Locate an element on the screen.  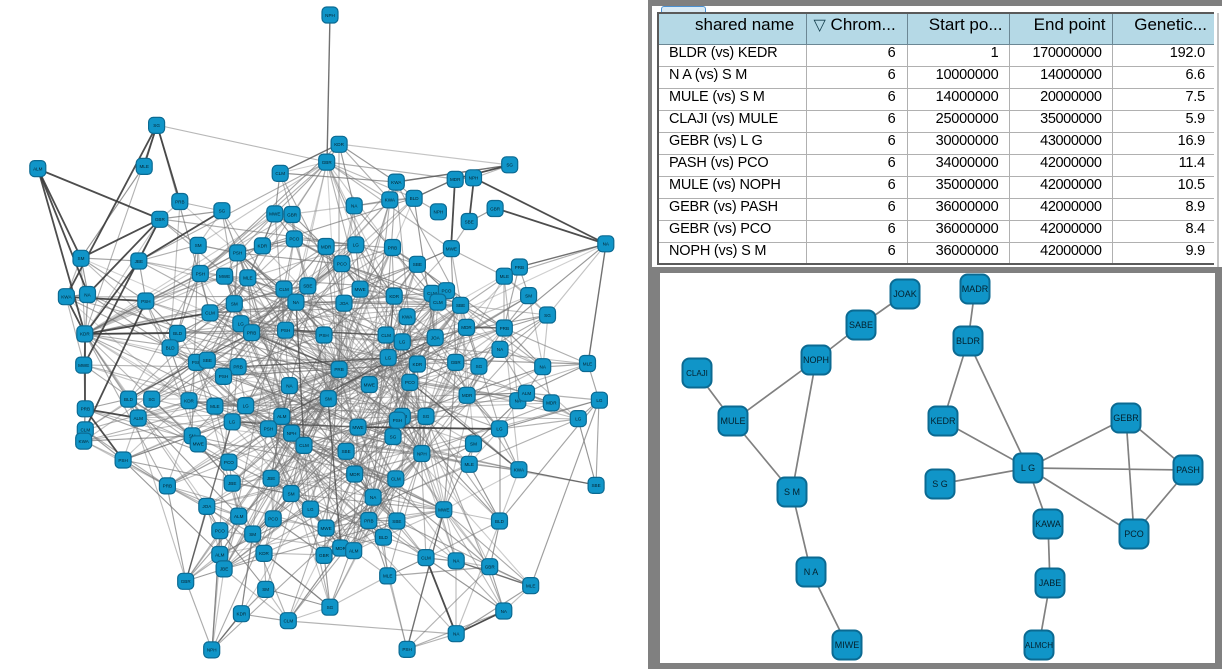
svg-text: N A is located at coordinates (811, 572).